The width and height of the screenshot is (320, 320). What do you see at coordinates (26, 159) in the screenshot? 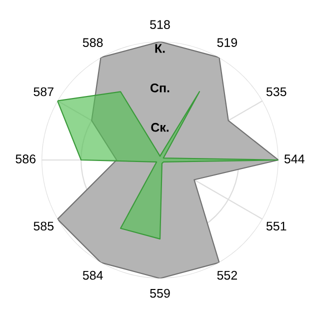
I see `spoke-label: 586` at bounding box center [26, 159].